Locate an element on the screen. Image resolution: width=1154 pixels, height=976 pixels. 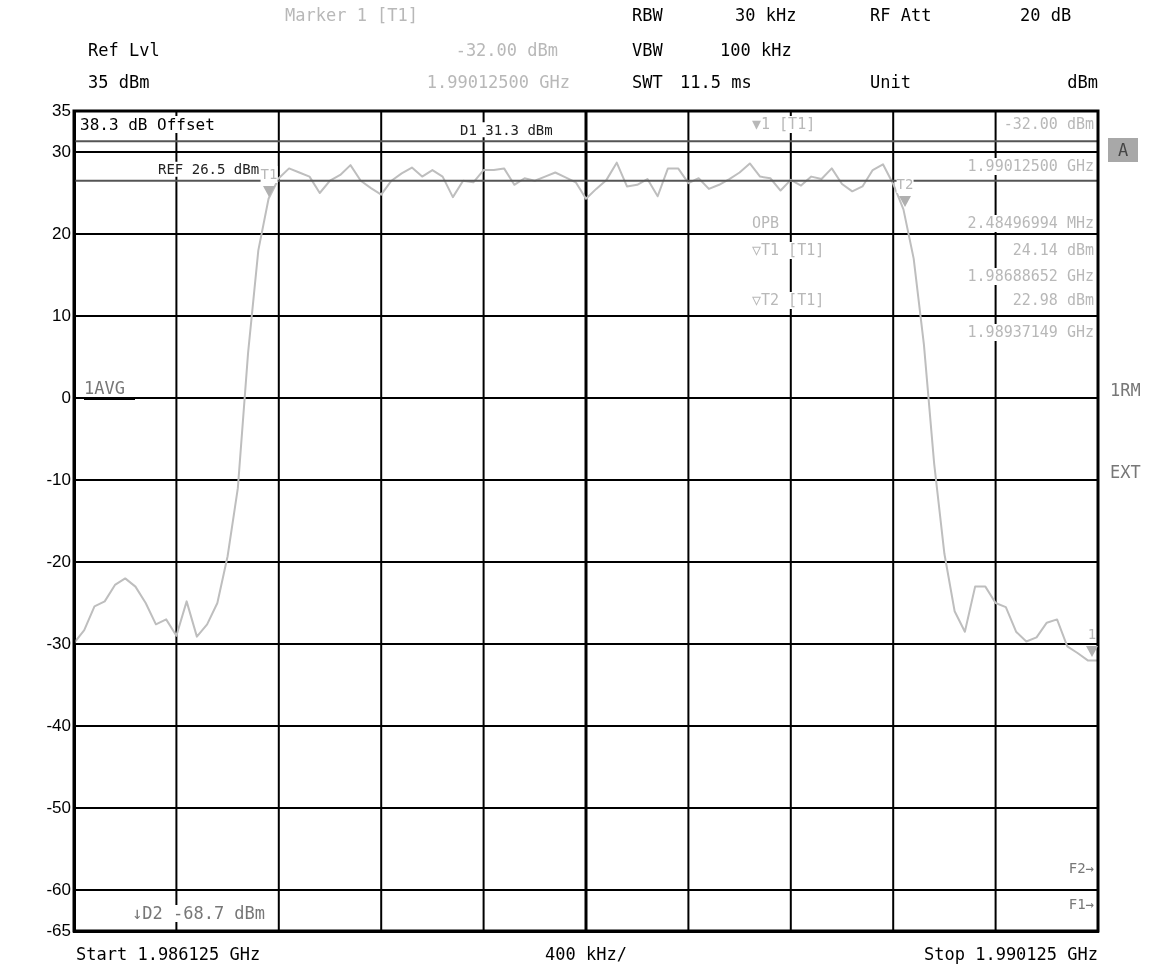
text: 1.99012500 GHz is located at coordinates (498, 82).